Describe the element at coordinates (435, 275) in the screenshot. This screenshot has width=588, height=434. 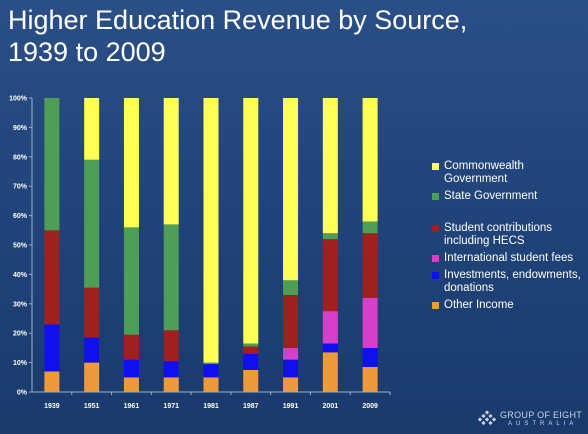
I see `legend-swatch-investments` at that location.